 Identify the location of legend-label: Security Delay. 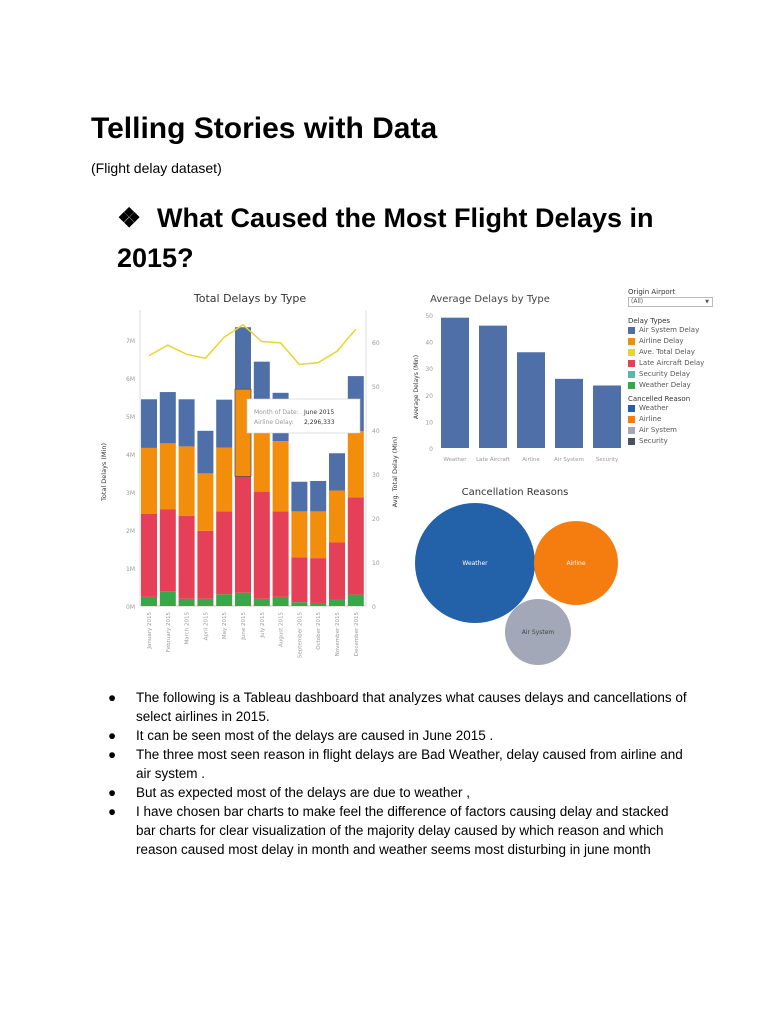
(665, 374).